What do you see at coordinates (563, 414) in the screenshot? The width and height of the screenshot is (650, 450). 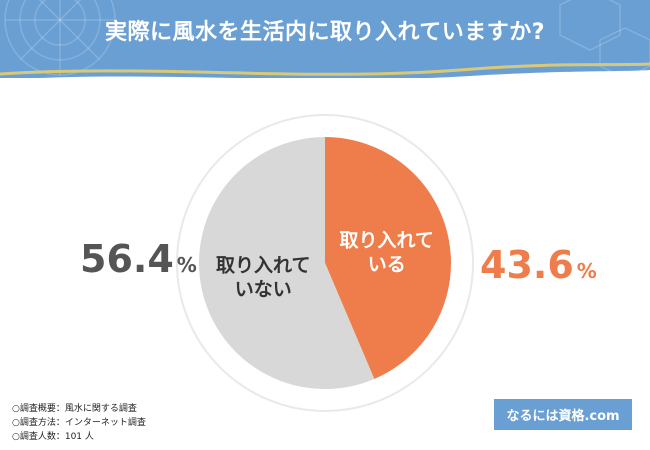 I see `brand-badge: なるには資格.com` at bounding box center [563, 414].